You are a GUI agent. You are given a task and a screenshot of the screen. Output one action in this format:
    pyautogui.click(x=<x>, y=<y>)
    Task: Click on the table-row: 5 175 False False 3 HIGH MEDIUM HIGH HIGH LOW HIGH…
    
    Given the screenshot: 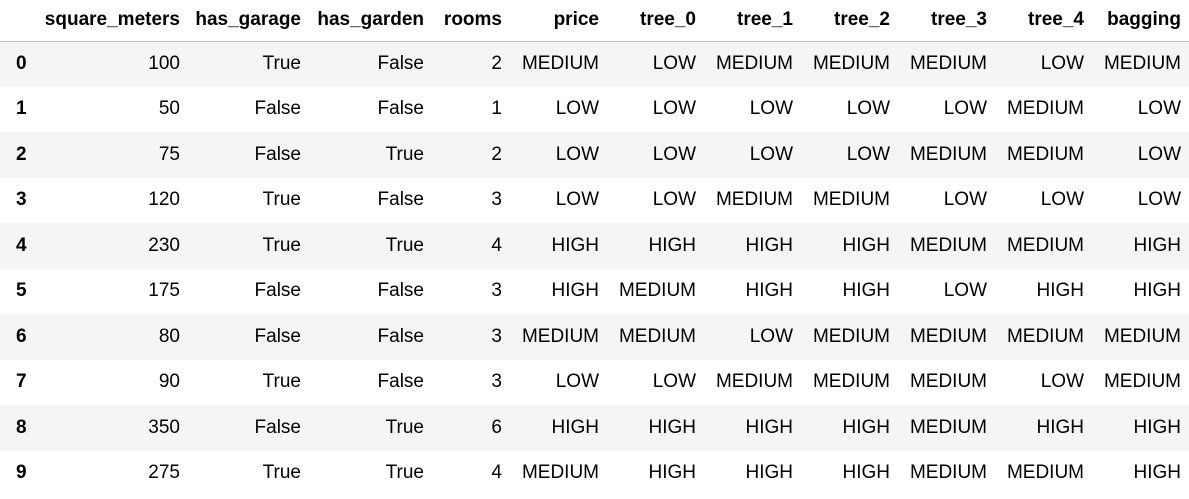 What is the action you would take?
    pyautogui.click(x=594, y=292)
    